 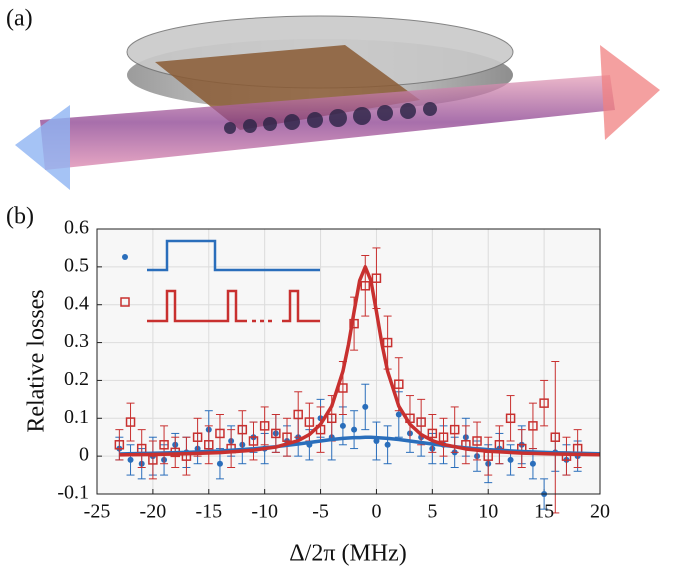 I want to click on panel-label: (a), so click(x=19, y=19).